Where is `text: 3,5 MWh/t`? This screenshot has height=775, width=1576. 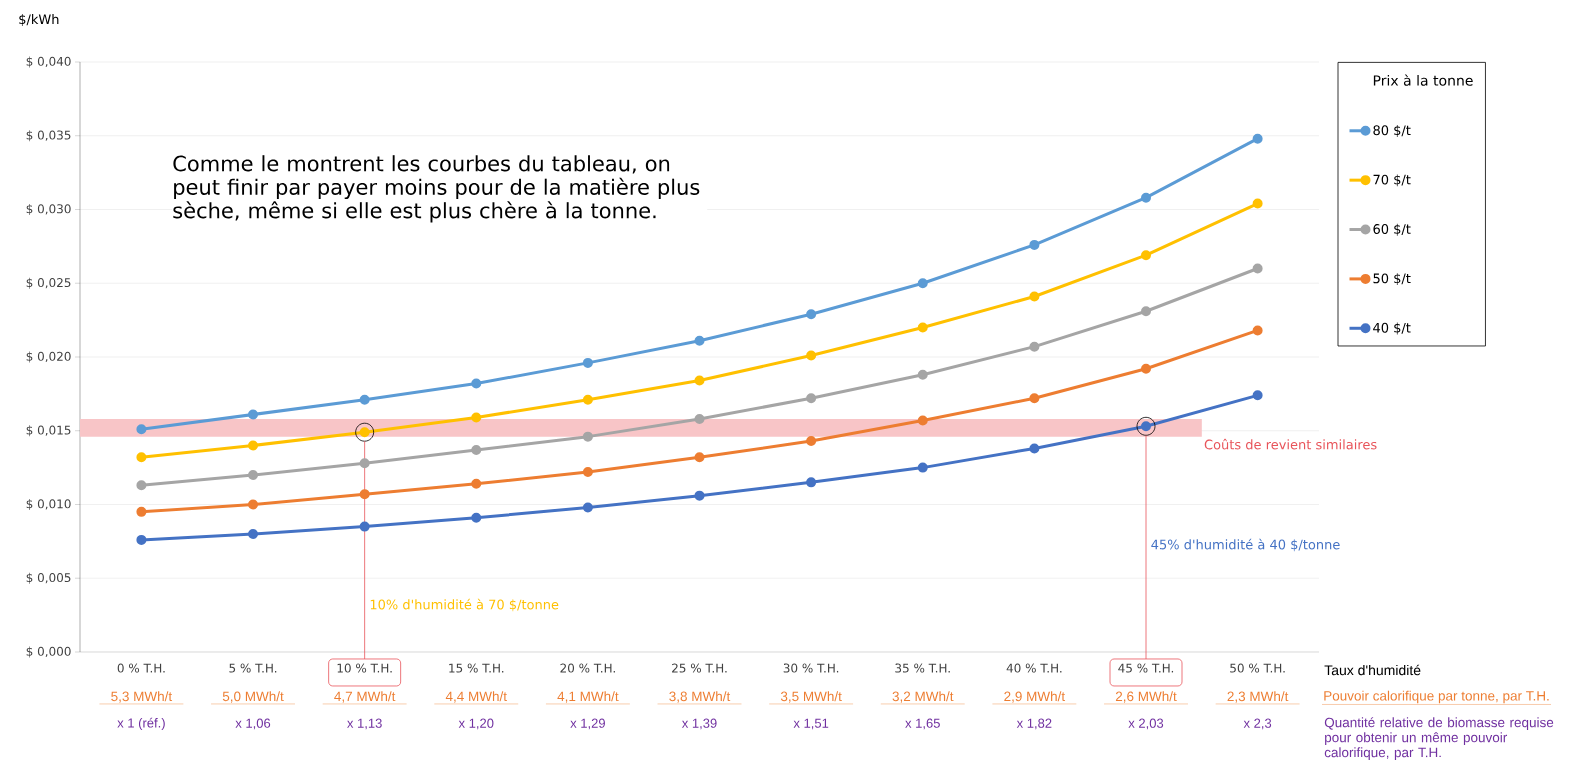
text: 3,5 MWh/t is located at coordinates (811, 697).